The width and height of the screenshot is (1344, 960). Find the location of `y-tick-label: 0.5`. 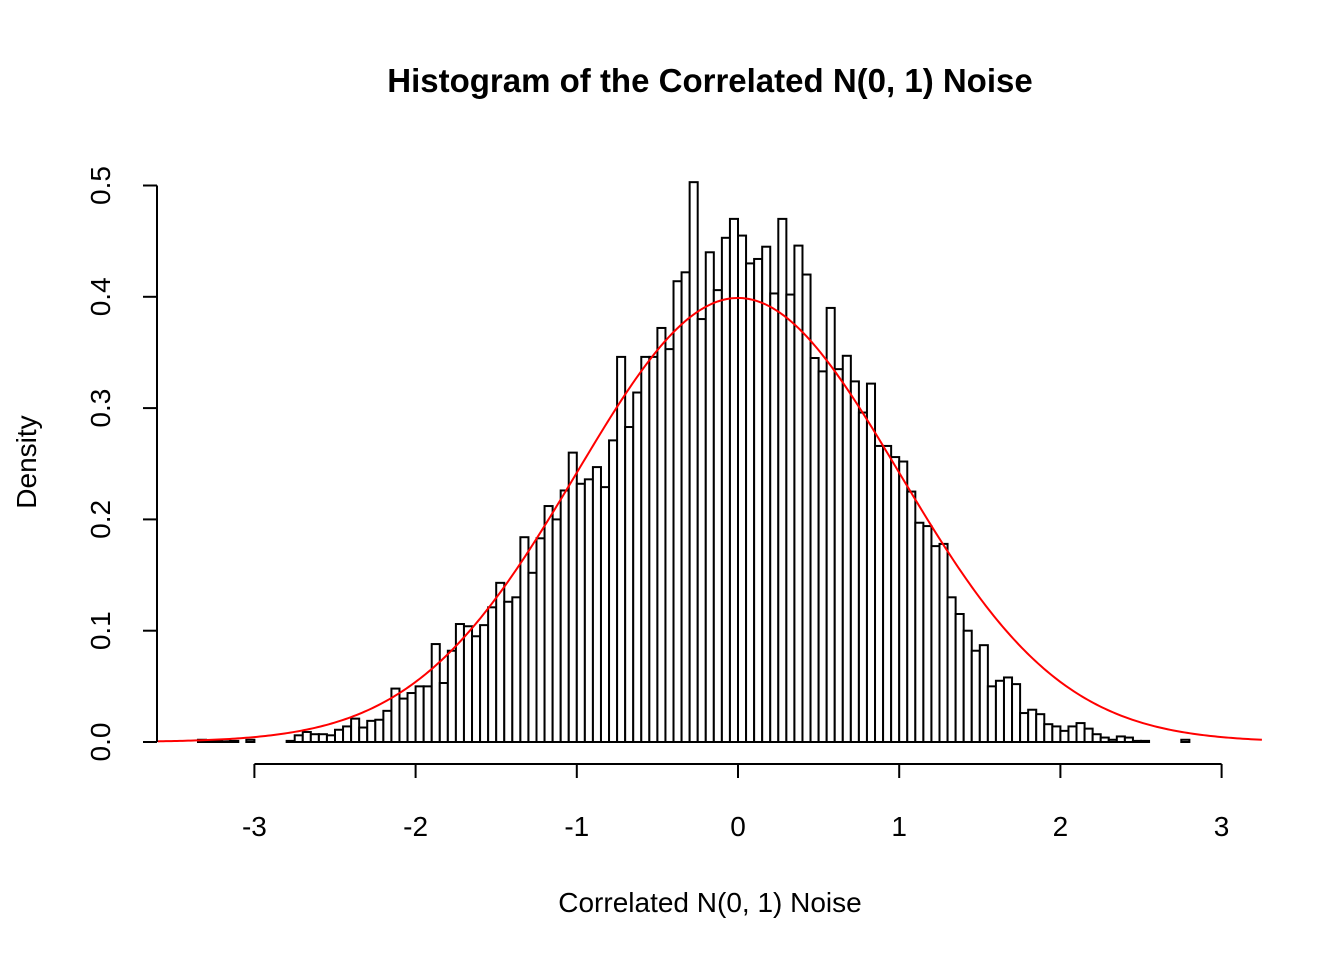

y-tick-label: 0.5 is located at coordinates (100, 185).